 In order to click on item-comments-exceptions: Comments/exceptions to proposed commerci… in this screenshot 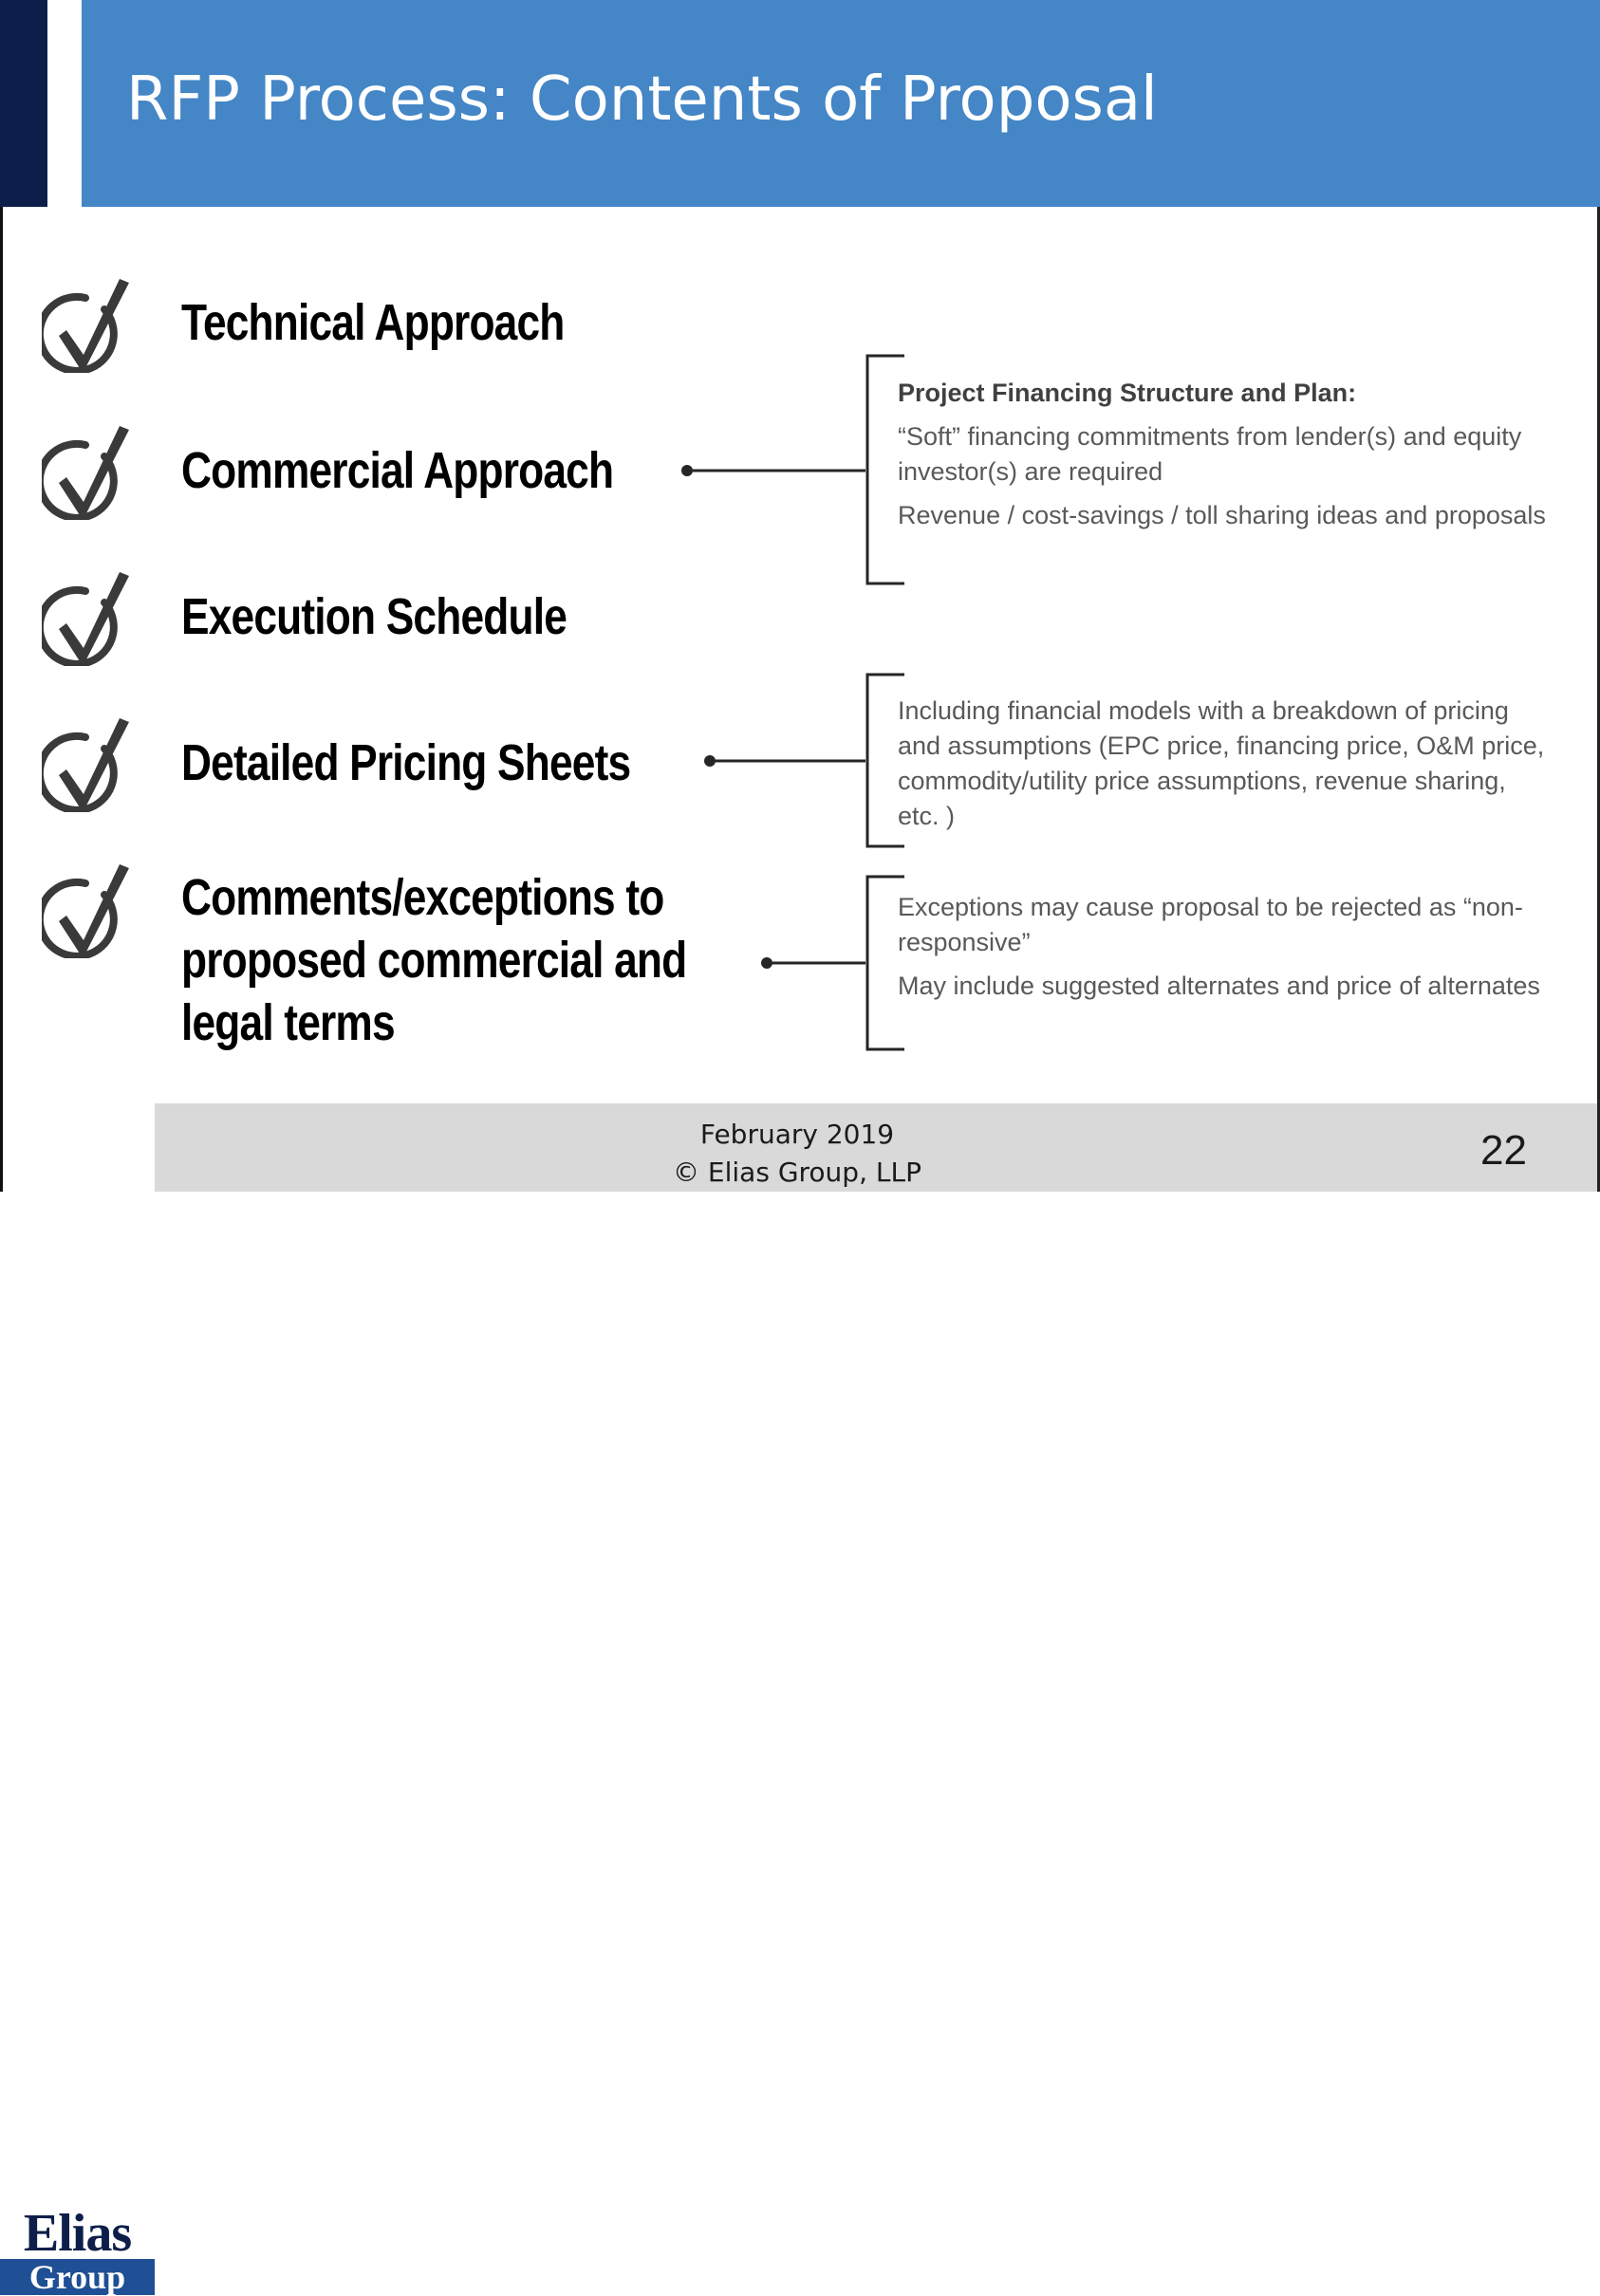, I will do `click(434, 960)`.